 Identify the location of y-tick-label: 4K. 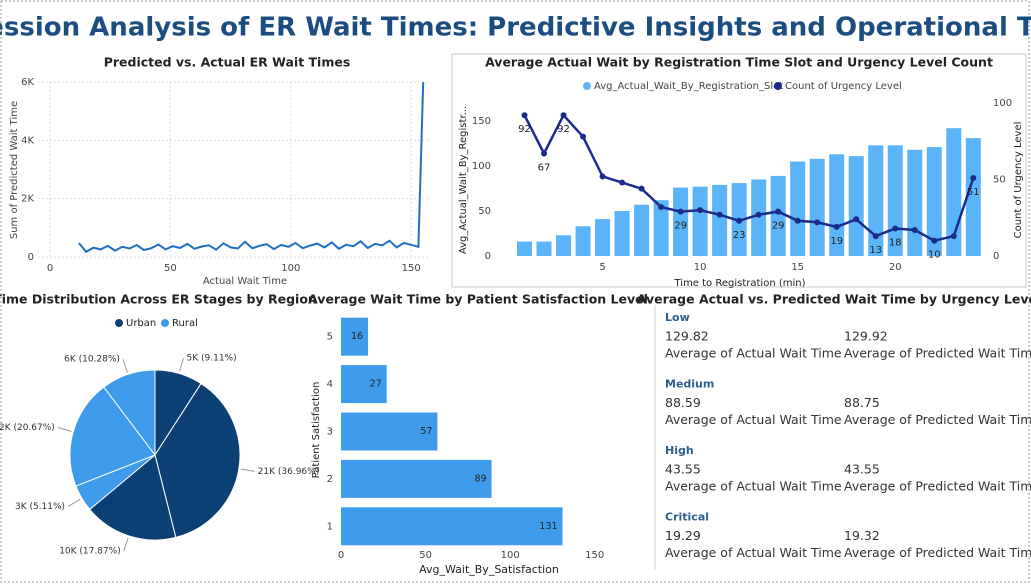
(27, 140).